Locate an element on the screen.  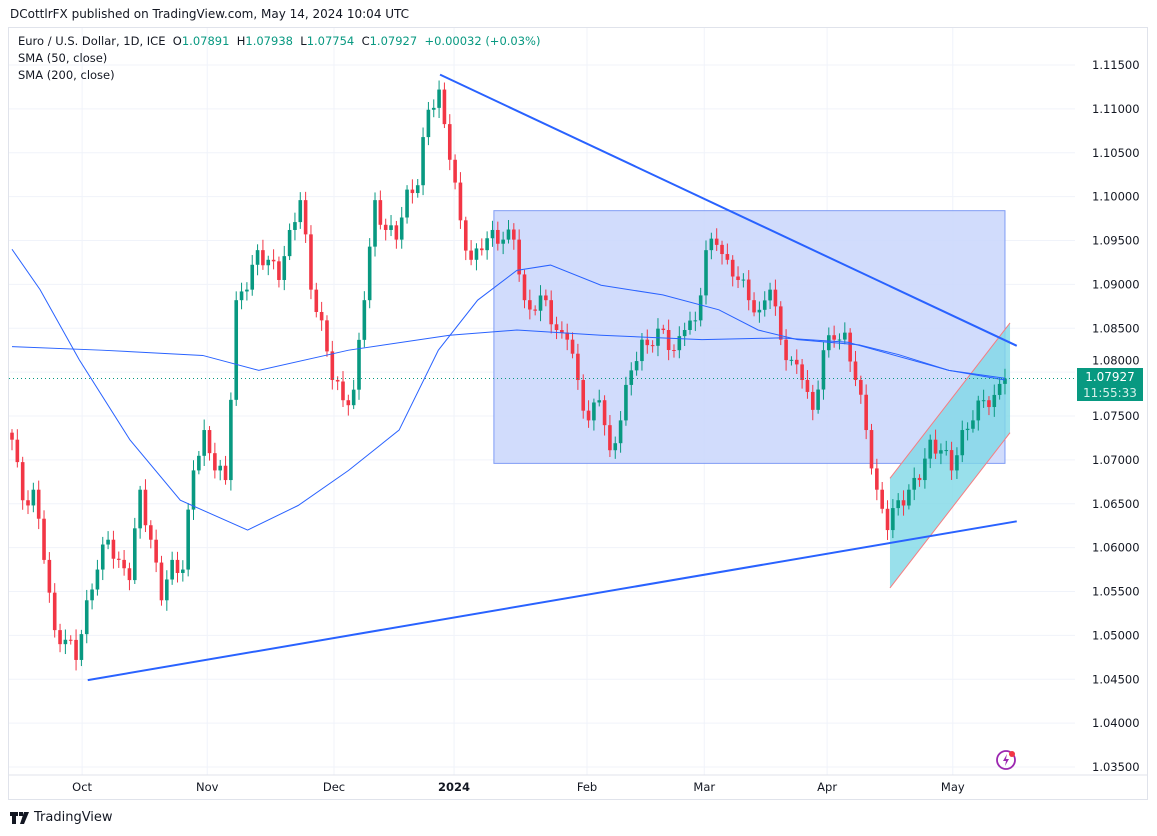
open-label: O is located at coordinates (177, 41).